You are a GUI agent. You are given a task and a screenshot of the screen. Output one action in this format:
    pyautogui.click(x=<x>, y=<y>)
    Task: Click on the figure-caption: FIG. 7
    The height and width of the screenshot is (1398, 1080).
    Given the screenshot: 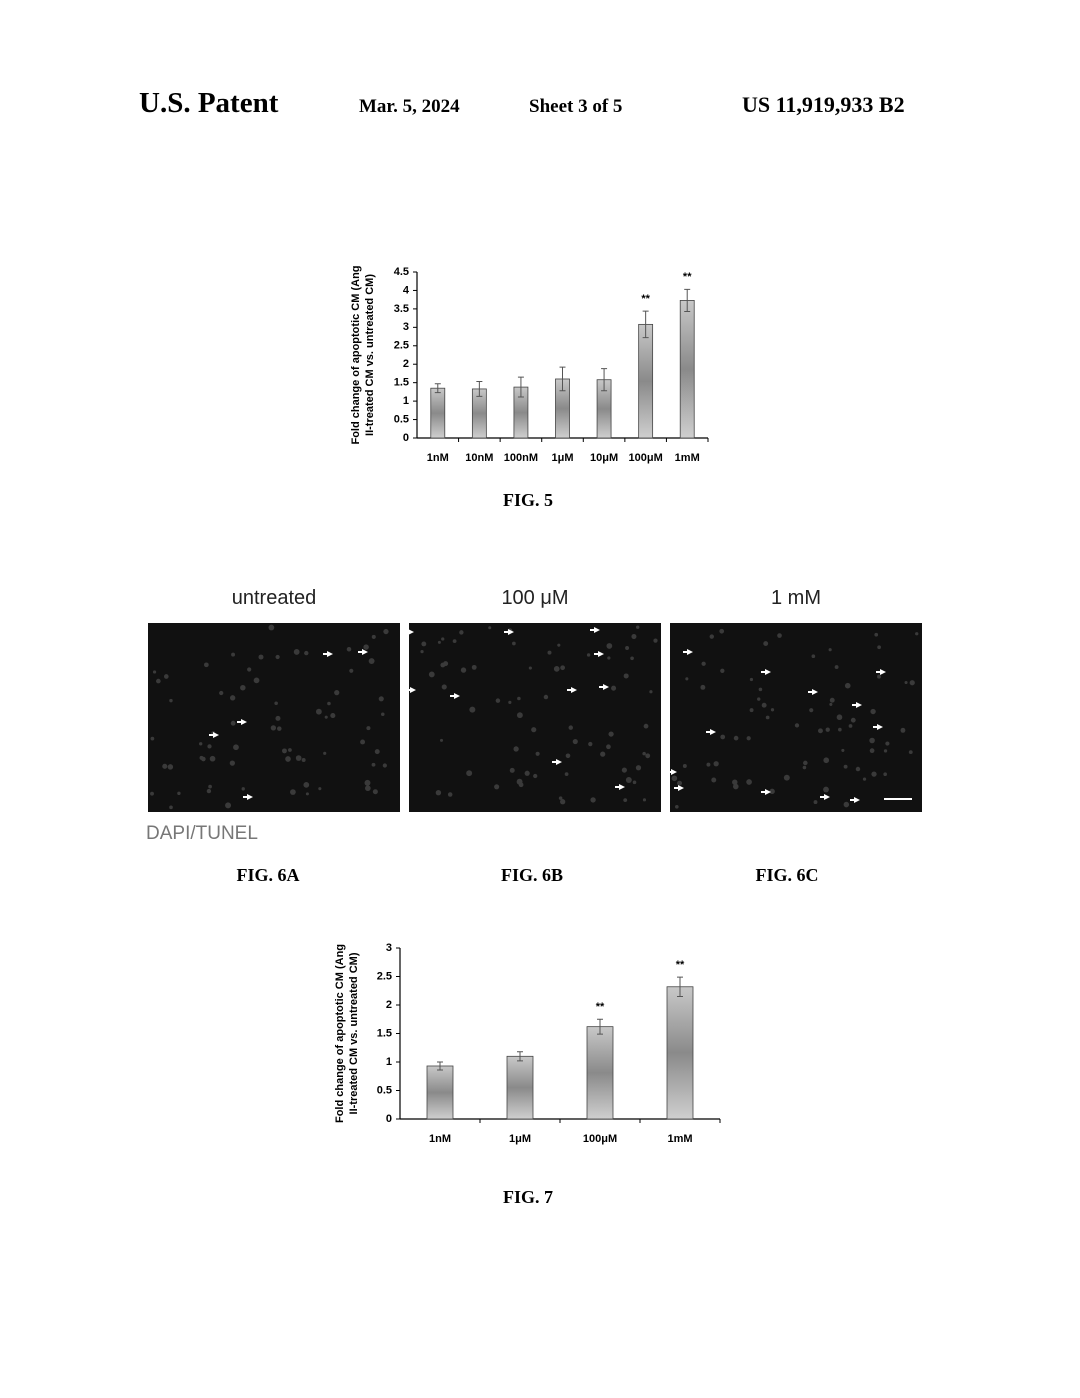 What is the action you would take?
    pyautogui.click(x=528, y=1197)
    